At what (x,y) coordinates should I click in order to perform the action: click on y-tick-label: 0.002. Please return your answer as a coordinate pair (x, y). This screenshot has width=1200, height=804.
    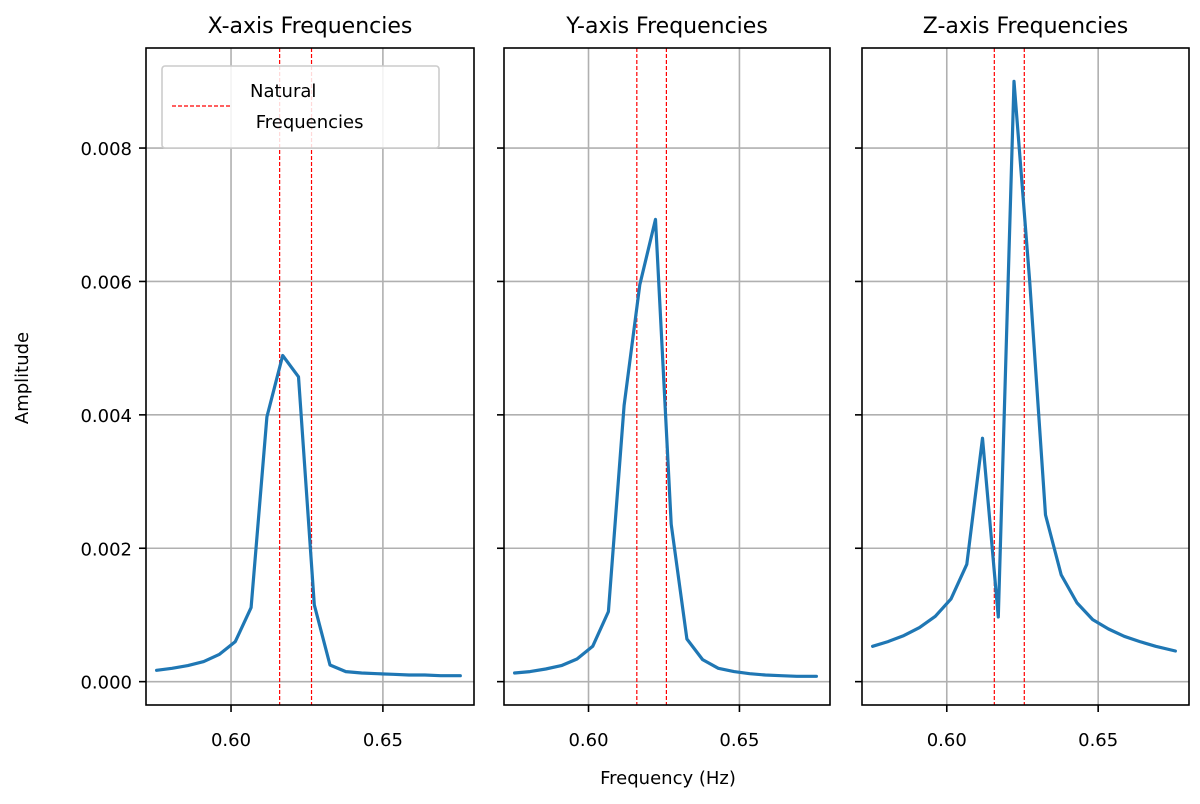
    Looking at the image, I should click on (106, 549).